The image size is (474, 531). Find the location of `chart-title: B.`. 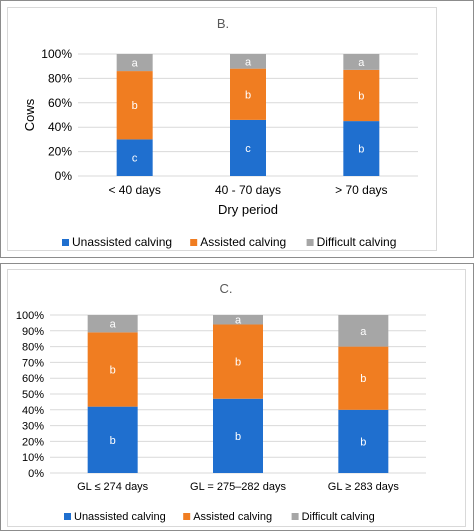

chart-title: B. is located at coordinates (223, 23).